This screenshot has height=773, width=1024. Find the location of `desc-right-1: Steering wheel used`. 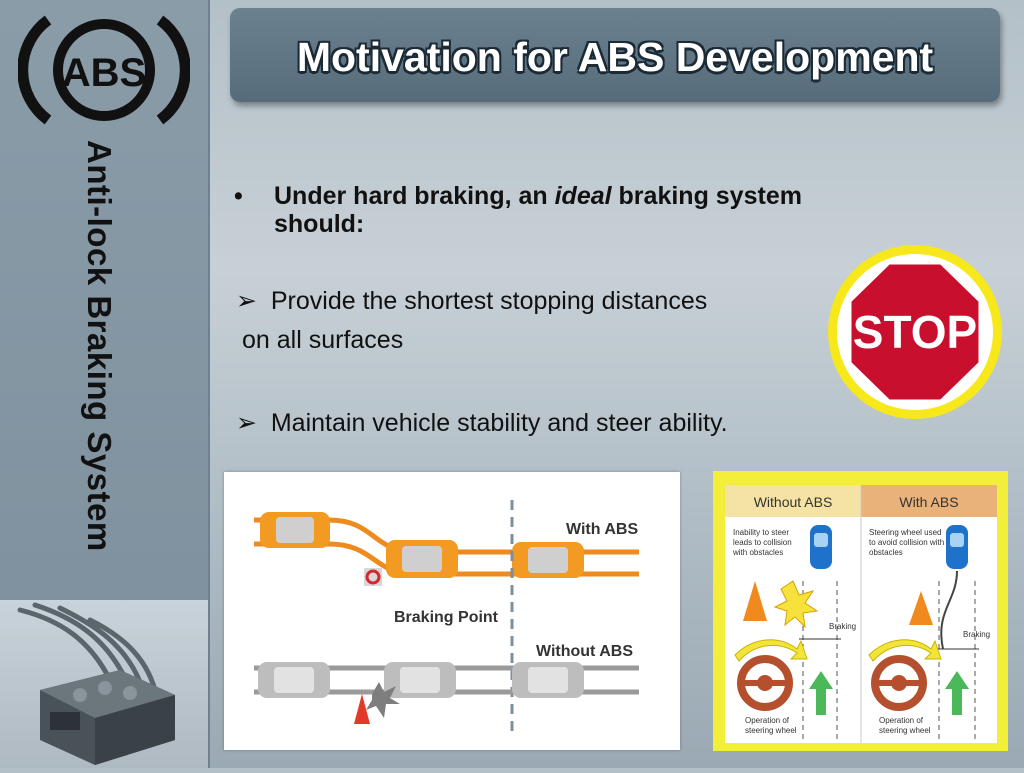

desc-right-1: Steering wheel used is located at coordinates (905, 532).